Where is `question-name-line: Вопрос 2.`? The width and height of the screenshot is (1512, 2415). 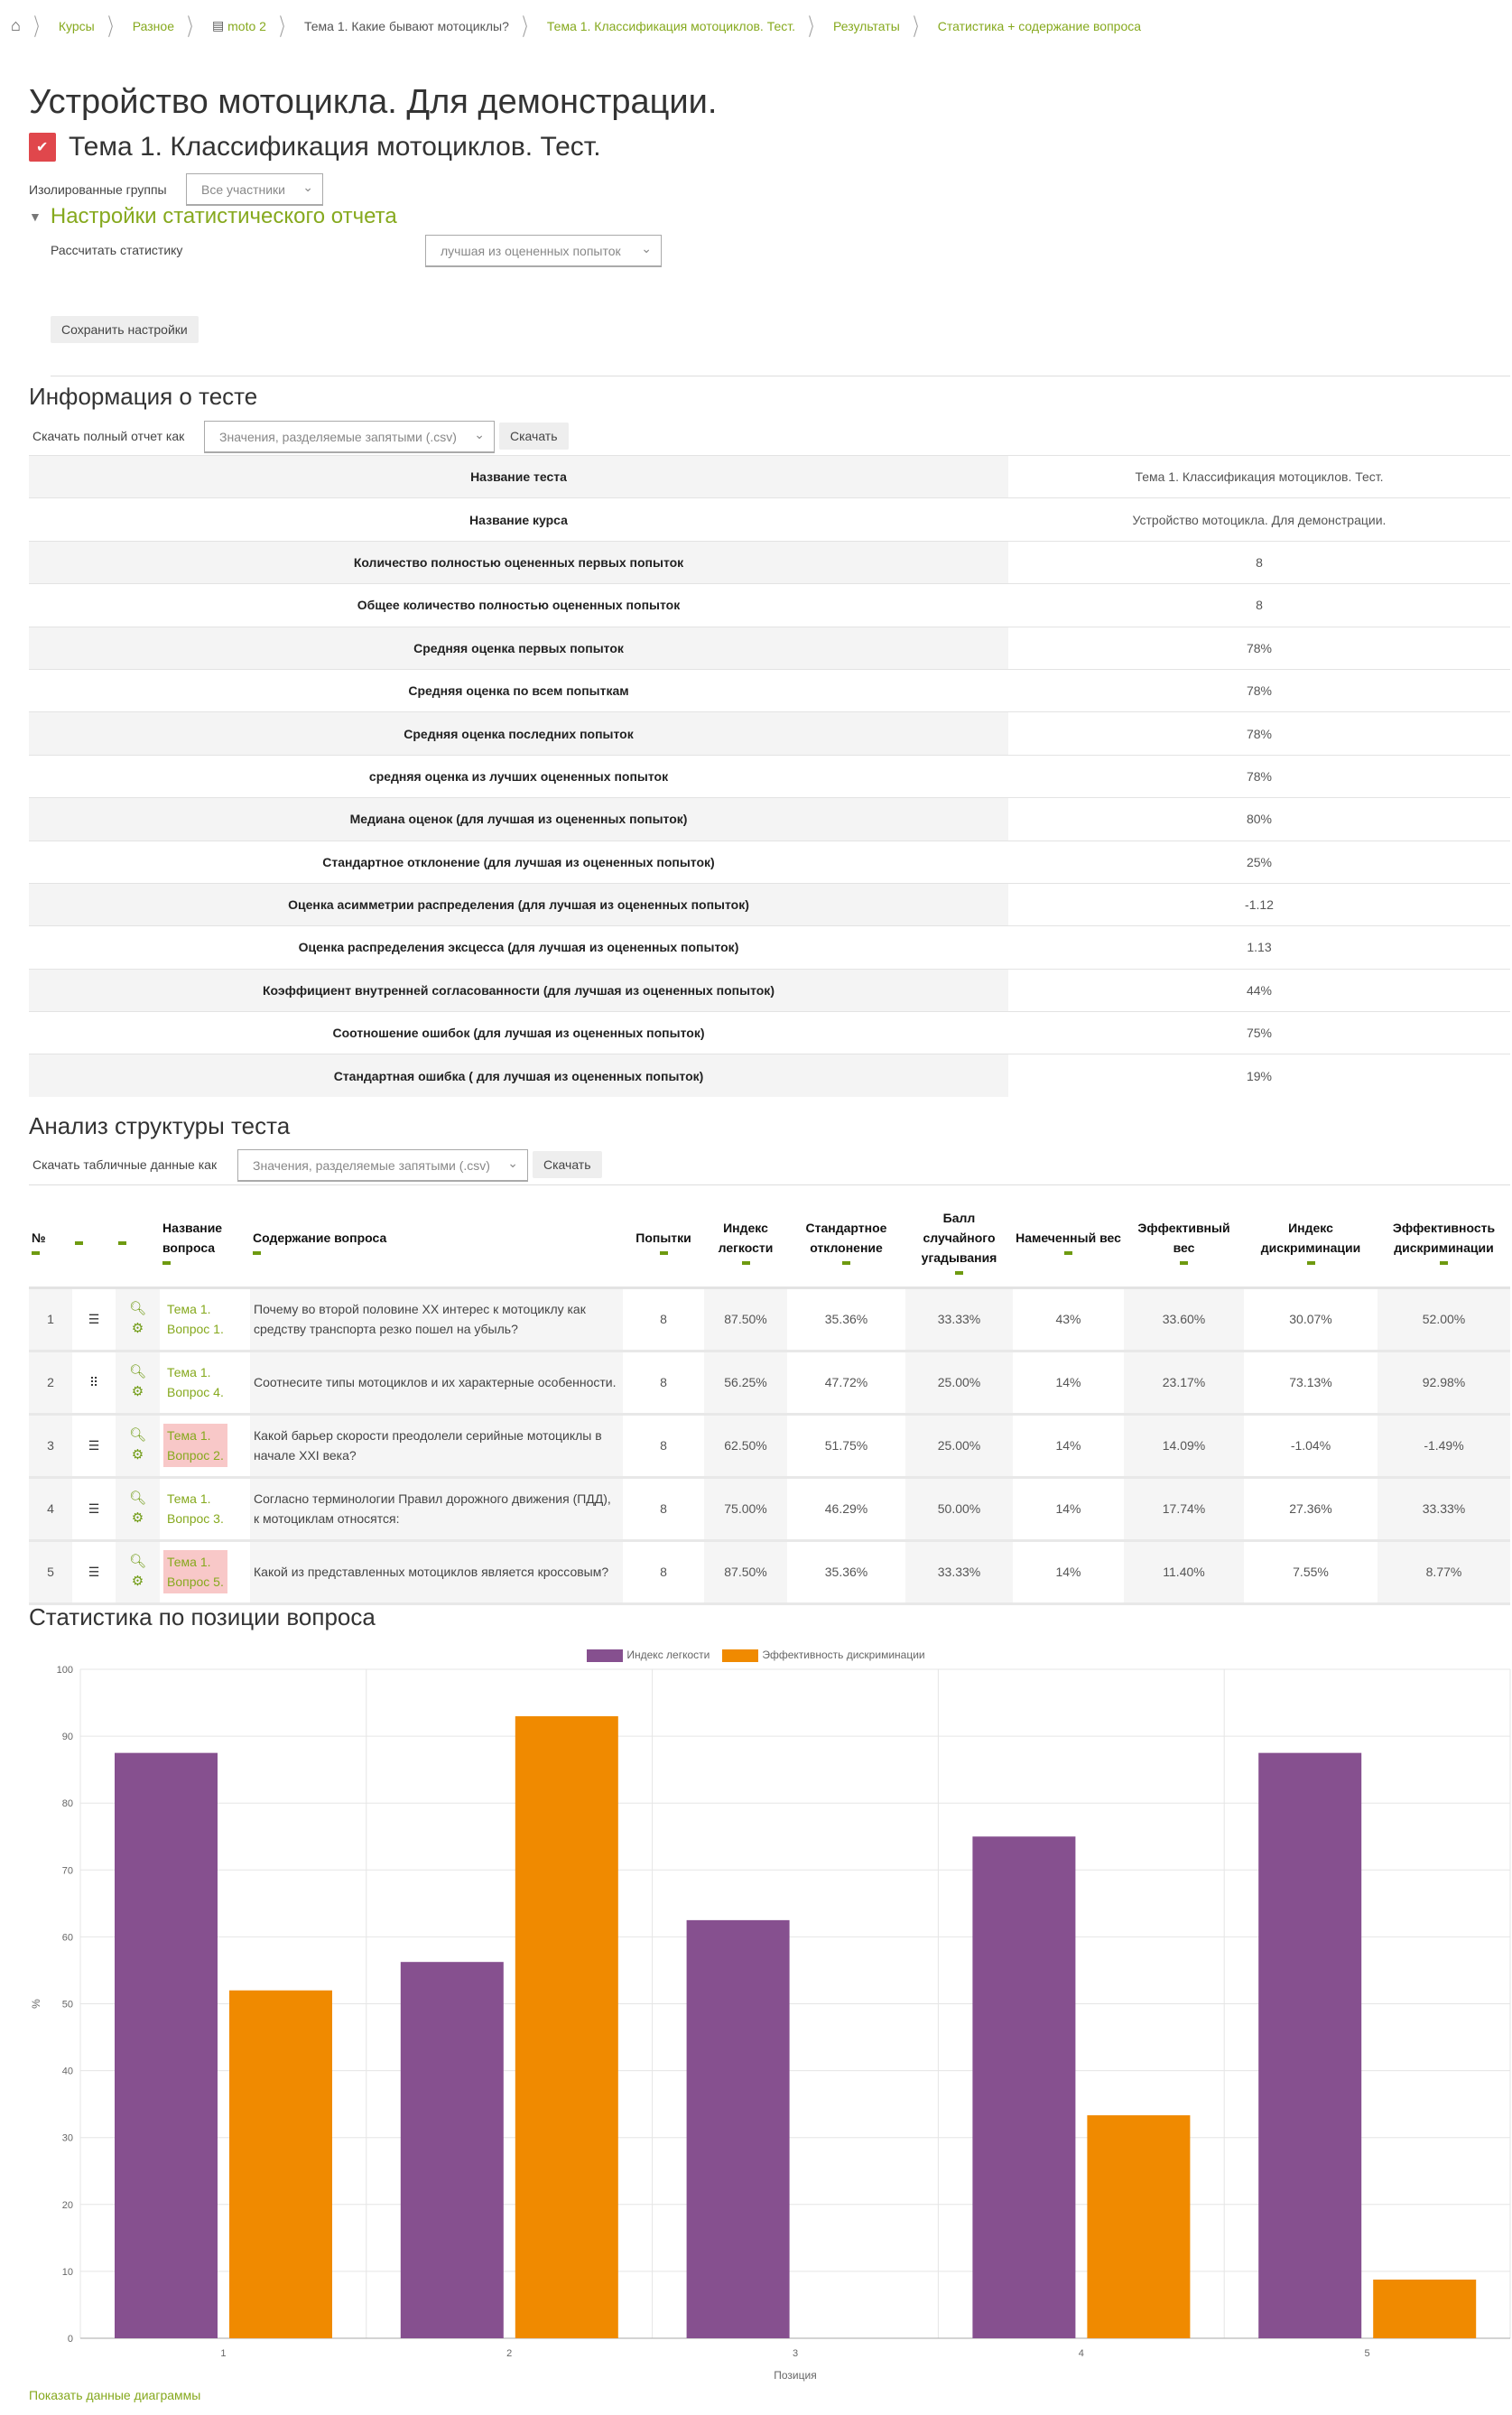
question-name-line: Вопрос 2. is located at coordinates (195, 1455).